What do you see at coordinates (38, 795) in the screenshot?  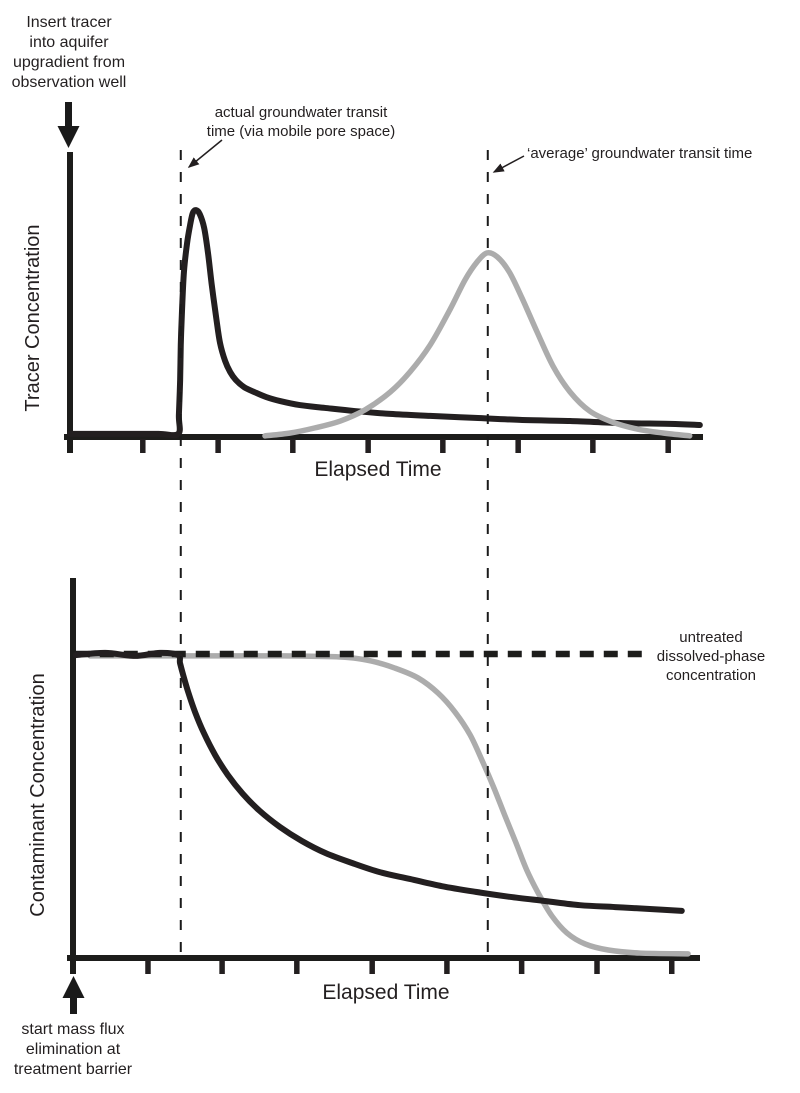 I see `bottom-y-axis-label: Contaminant Concentration` at bounding box center [38, 795].